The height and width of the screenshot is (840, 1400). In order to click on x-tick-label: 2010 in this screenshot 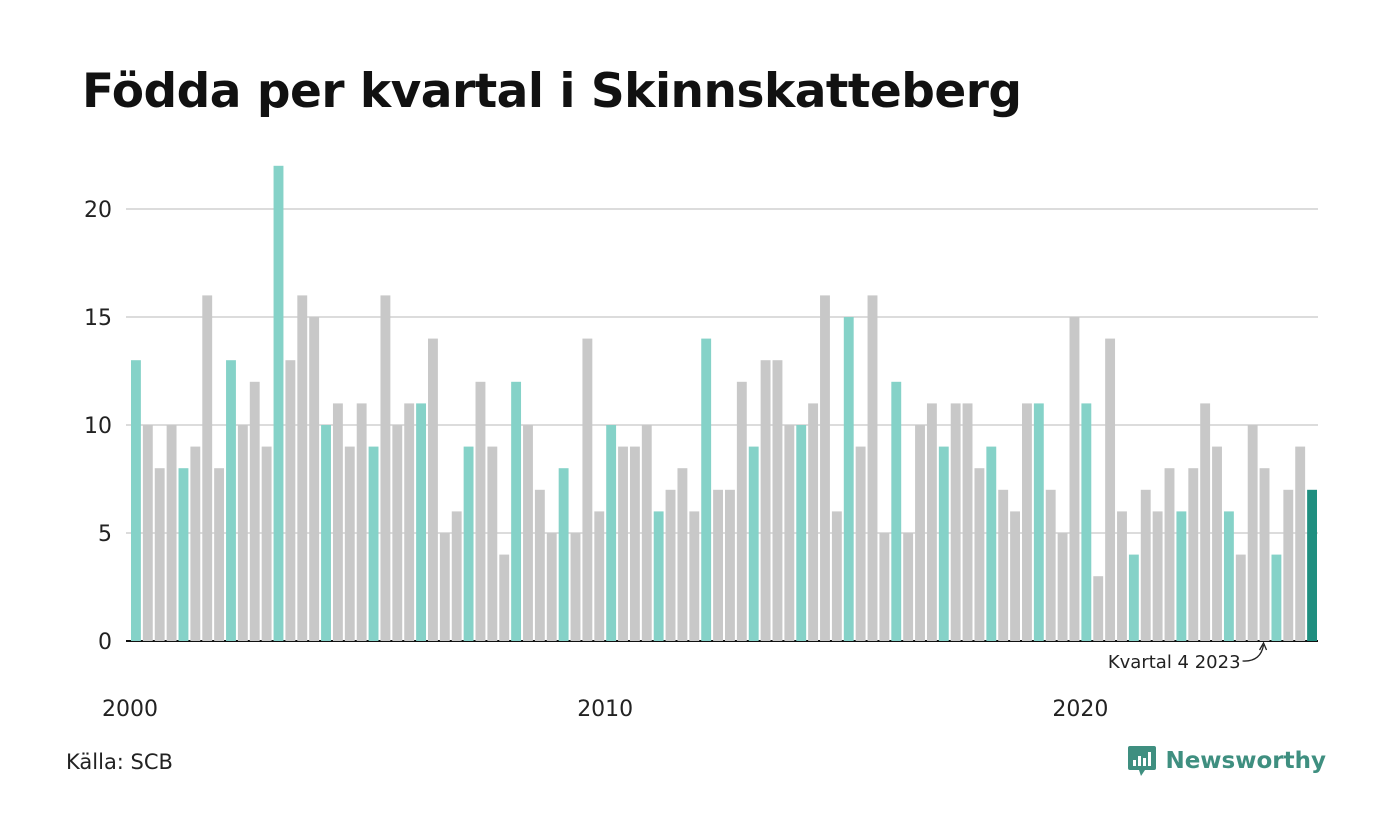, I will do `click(605, 709)`.